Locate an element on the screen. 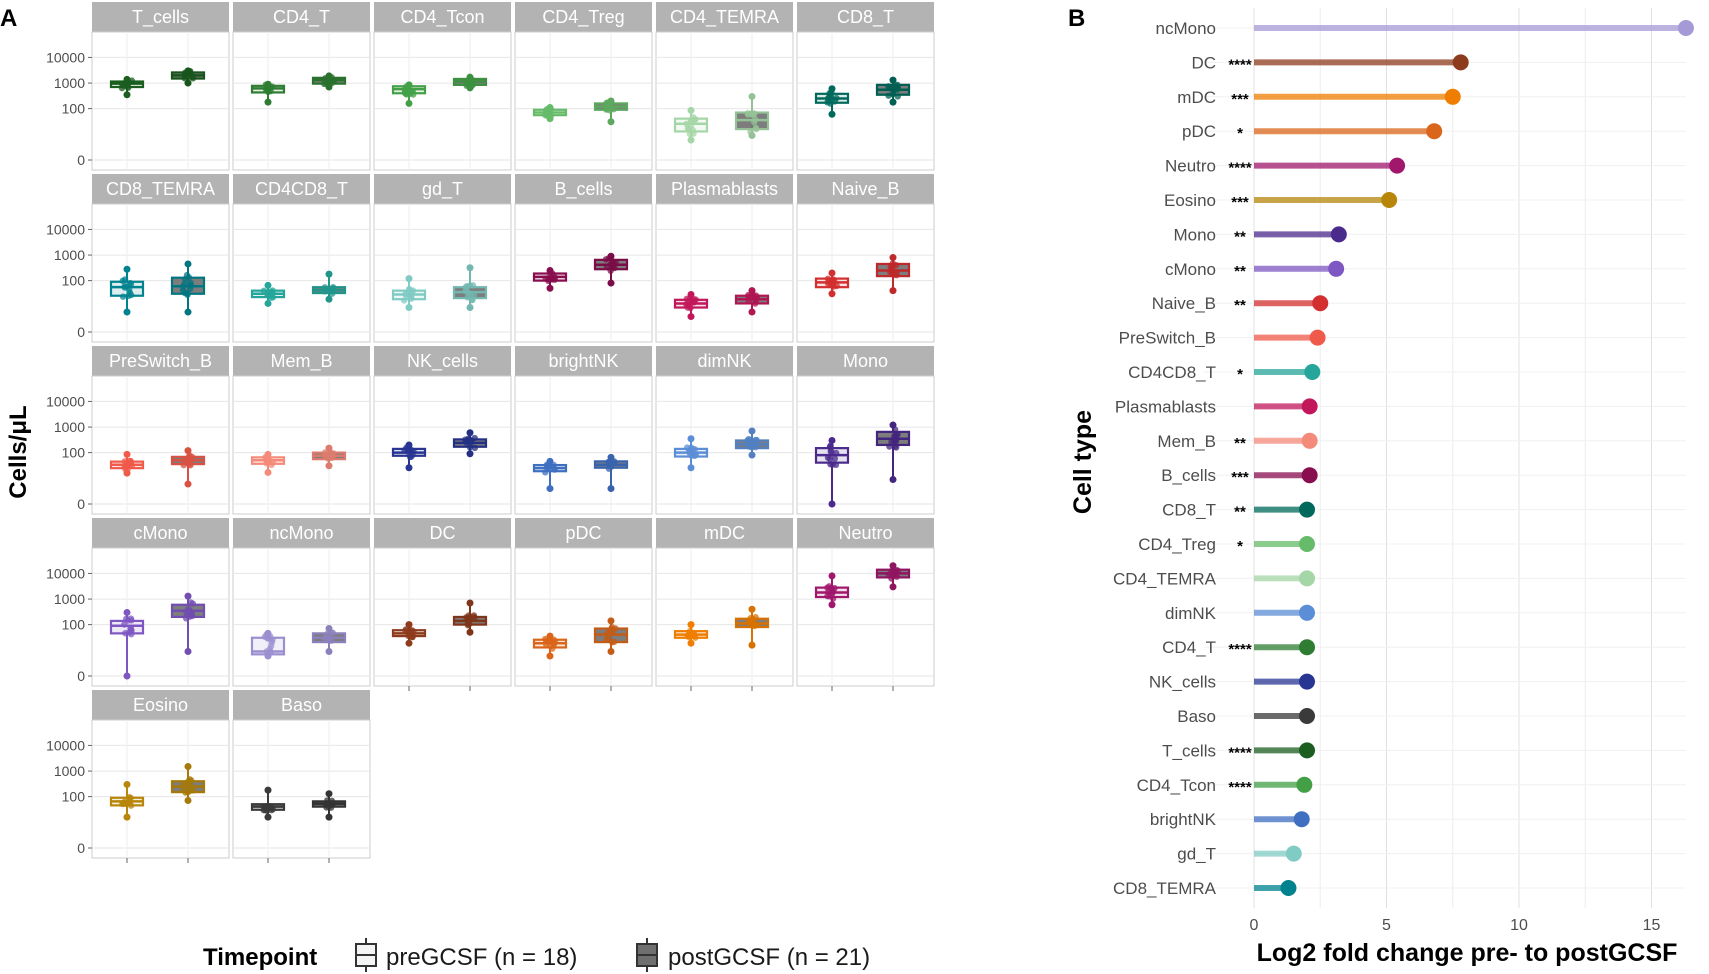  lollipop-Plasmablasts: Plasmablasts is located at coordinates (1400, 406).